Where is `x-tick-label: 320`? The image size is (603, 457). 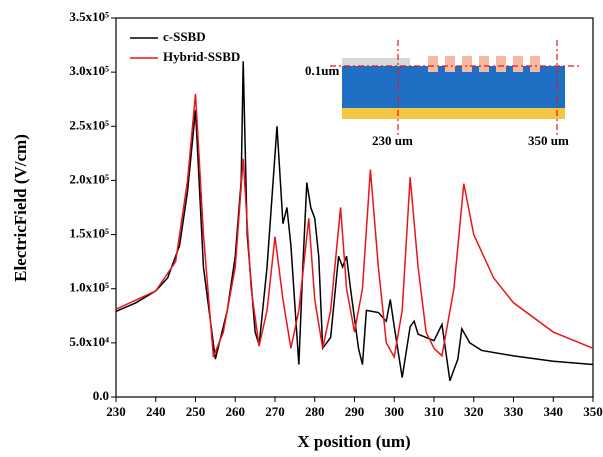
x-tick-label: 320 is located at coordinates (474, 411).